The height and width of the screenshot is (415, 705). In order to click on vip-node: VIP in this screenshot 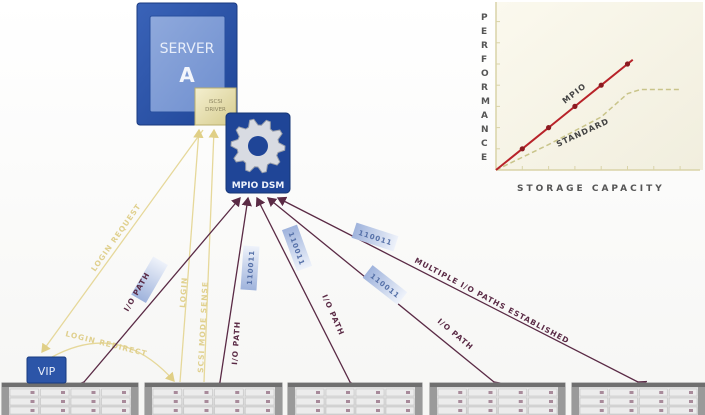, I will do `click(46, 370)`.